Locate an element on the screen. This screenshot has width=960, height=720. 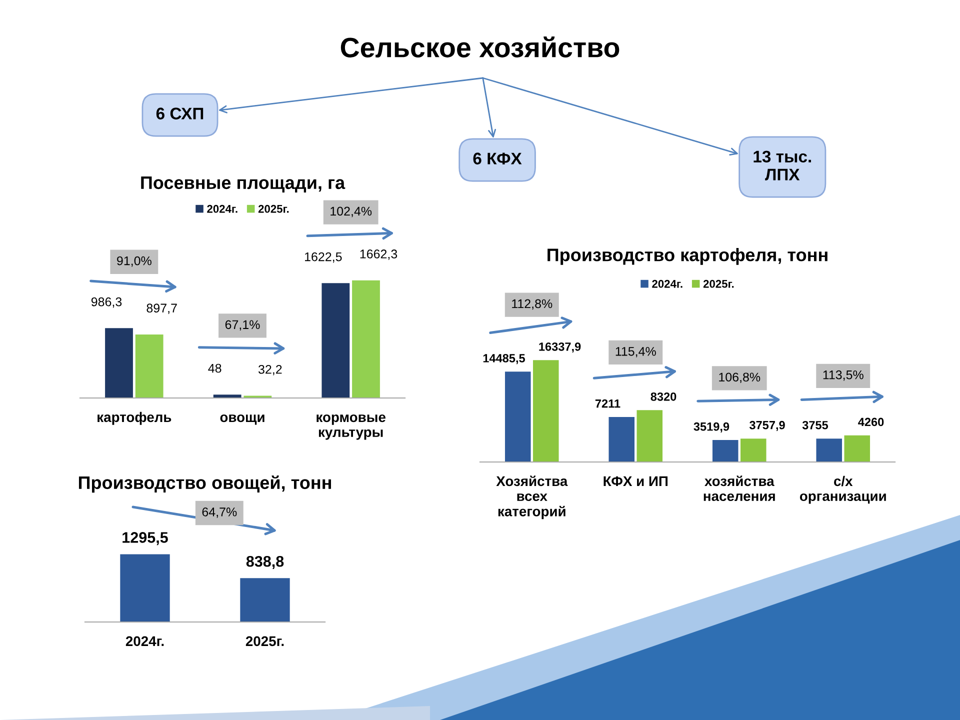
data-label: 32,2 is located at coordinates (270, 370).